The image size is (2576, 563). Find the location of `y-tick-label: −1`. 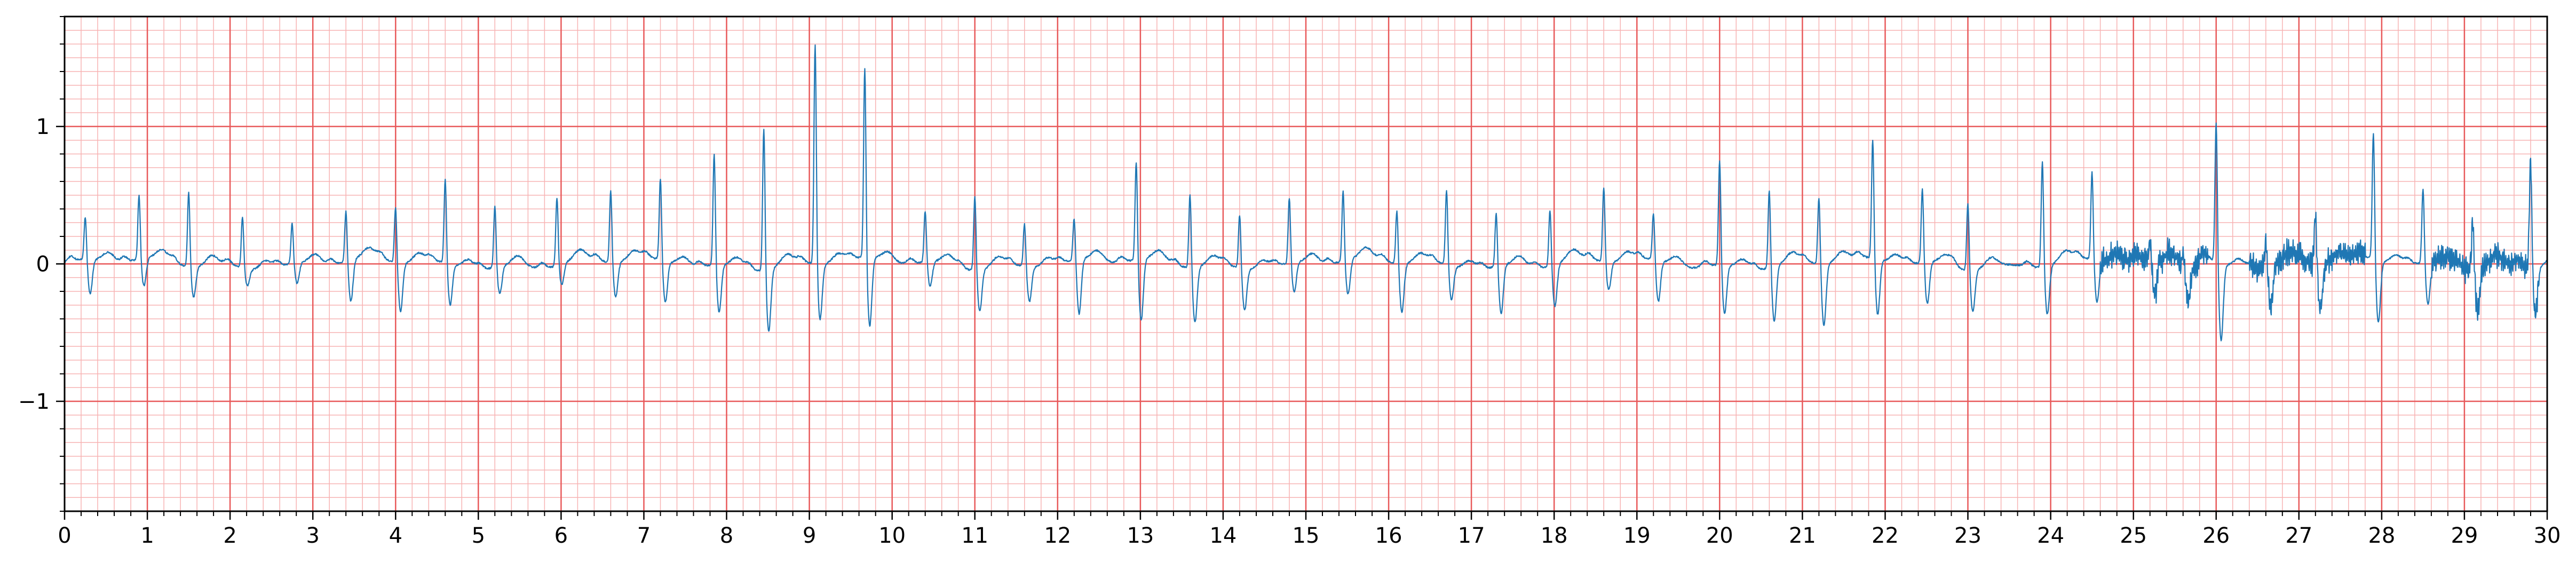

y-tick-label: −1 is located at coordinates (34, 402).